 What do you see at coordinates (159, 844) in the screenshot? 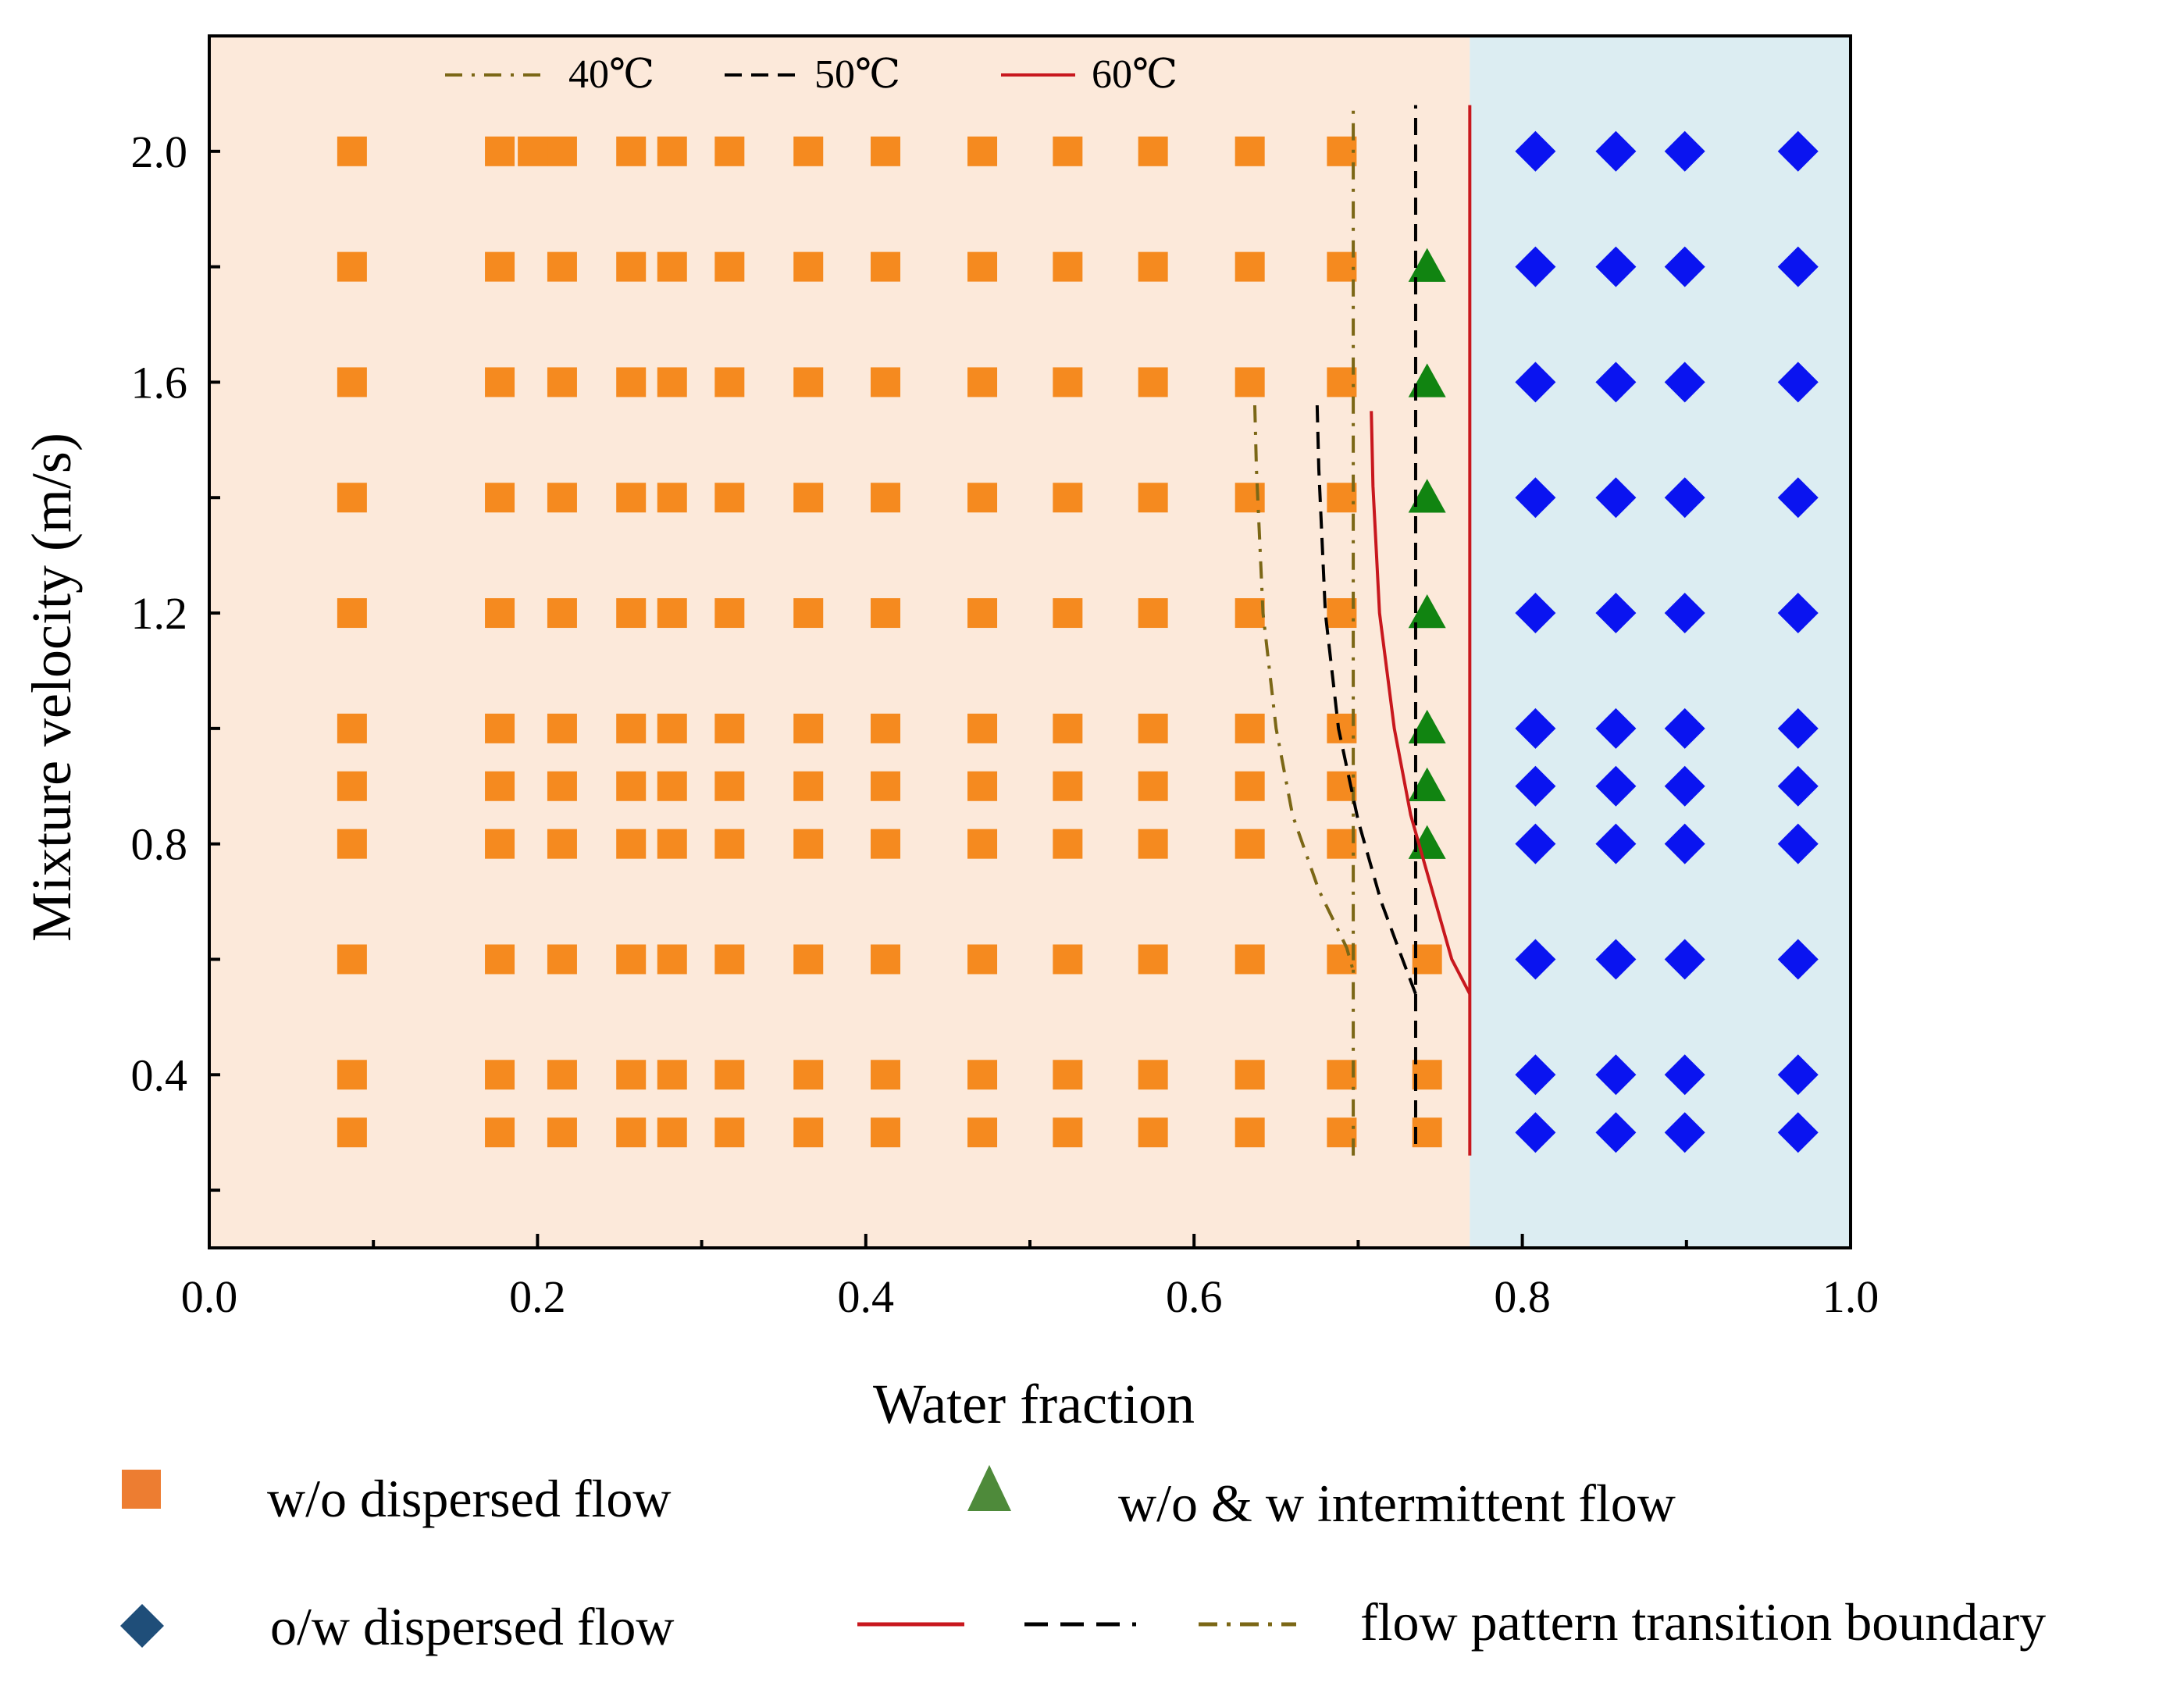
I see `y-tick-label: 0.8` at bounding box center [159, 844].